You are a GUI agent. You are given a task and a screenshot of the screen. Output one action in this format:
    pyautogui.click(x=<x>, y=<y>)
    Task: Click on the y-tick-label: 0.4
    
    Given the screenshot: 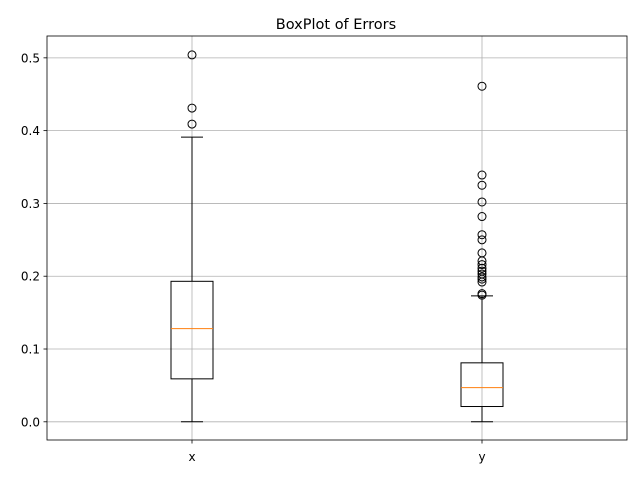 What is the action you would take?
    pyautogui.click(x=30, y=131)
    